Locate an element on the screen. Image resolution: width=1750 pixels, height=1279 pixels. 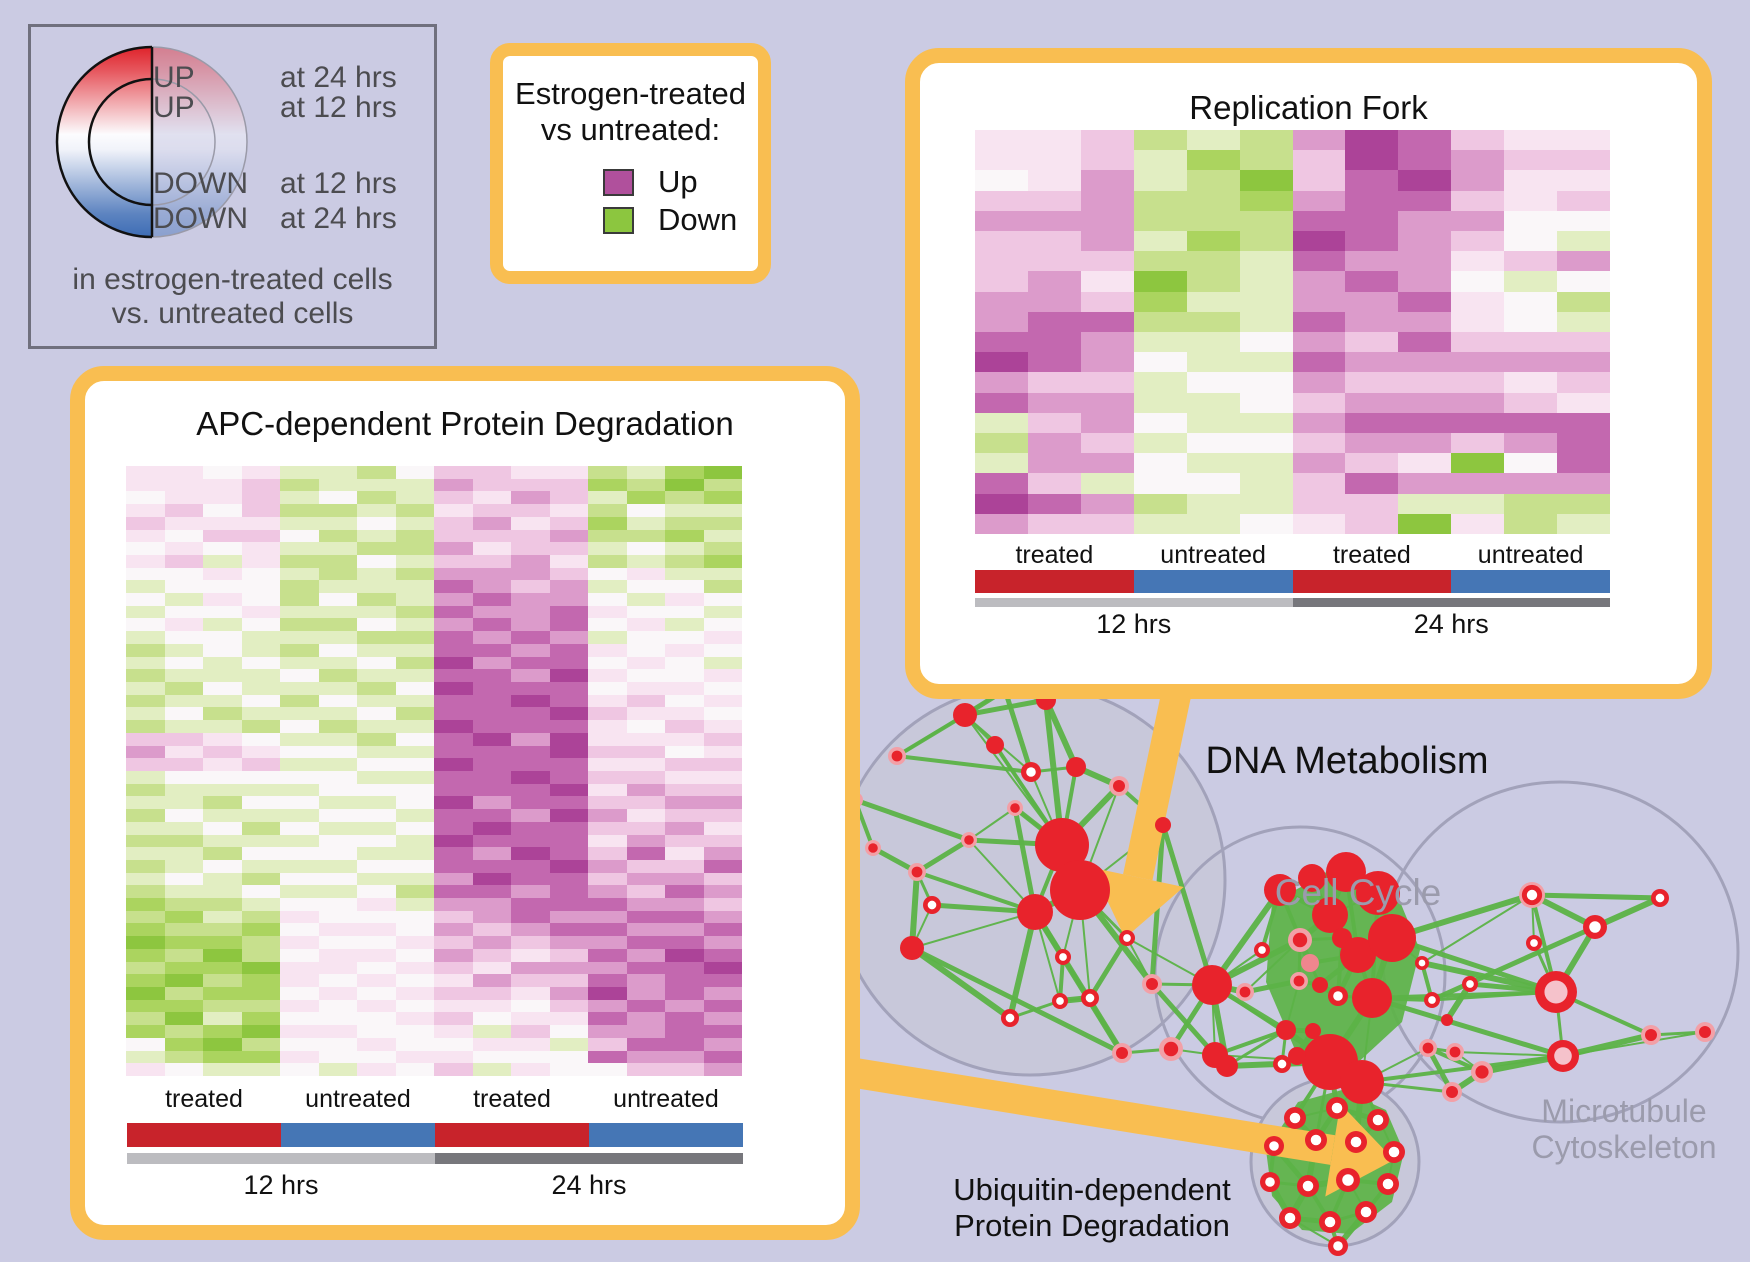
network-edge is located at coordinates (964, 764).